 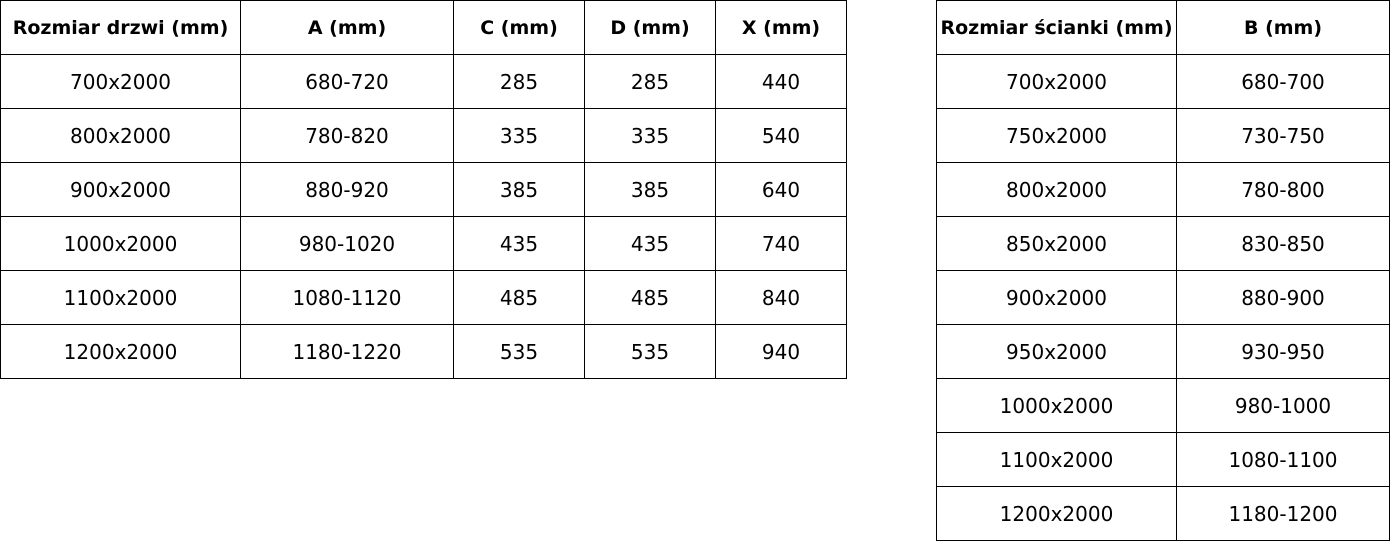 What do you see at coordinates (1283, 459) in the screenshot?
I see `table-cell: 1080-1100` at bounding box center [1283, 459].